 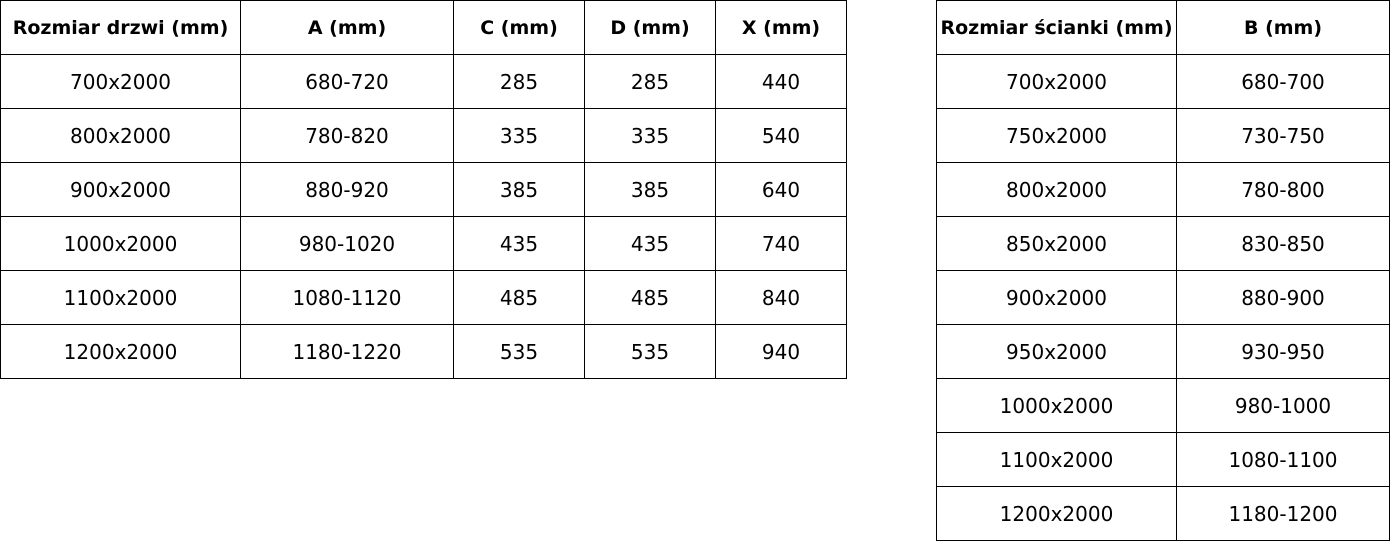 What do you see at coordinates (1283, 459) in the screenshot?
I see `table-cell: 1080-1100` at bounding box center [1283, 459].